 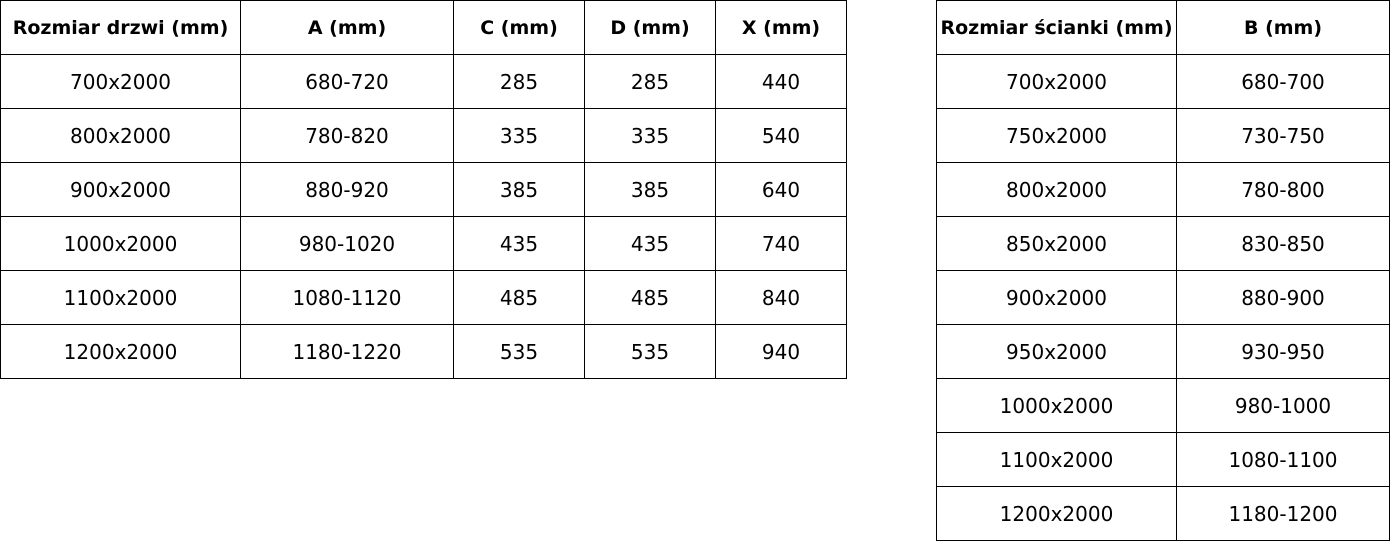 What do you see at coordinates (1283, 459) in the screenshot?
I see `table-cell: 1080-1100` at bounding box center [1283, 459].